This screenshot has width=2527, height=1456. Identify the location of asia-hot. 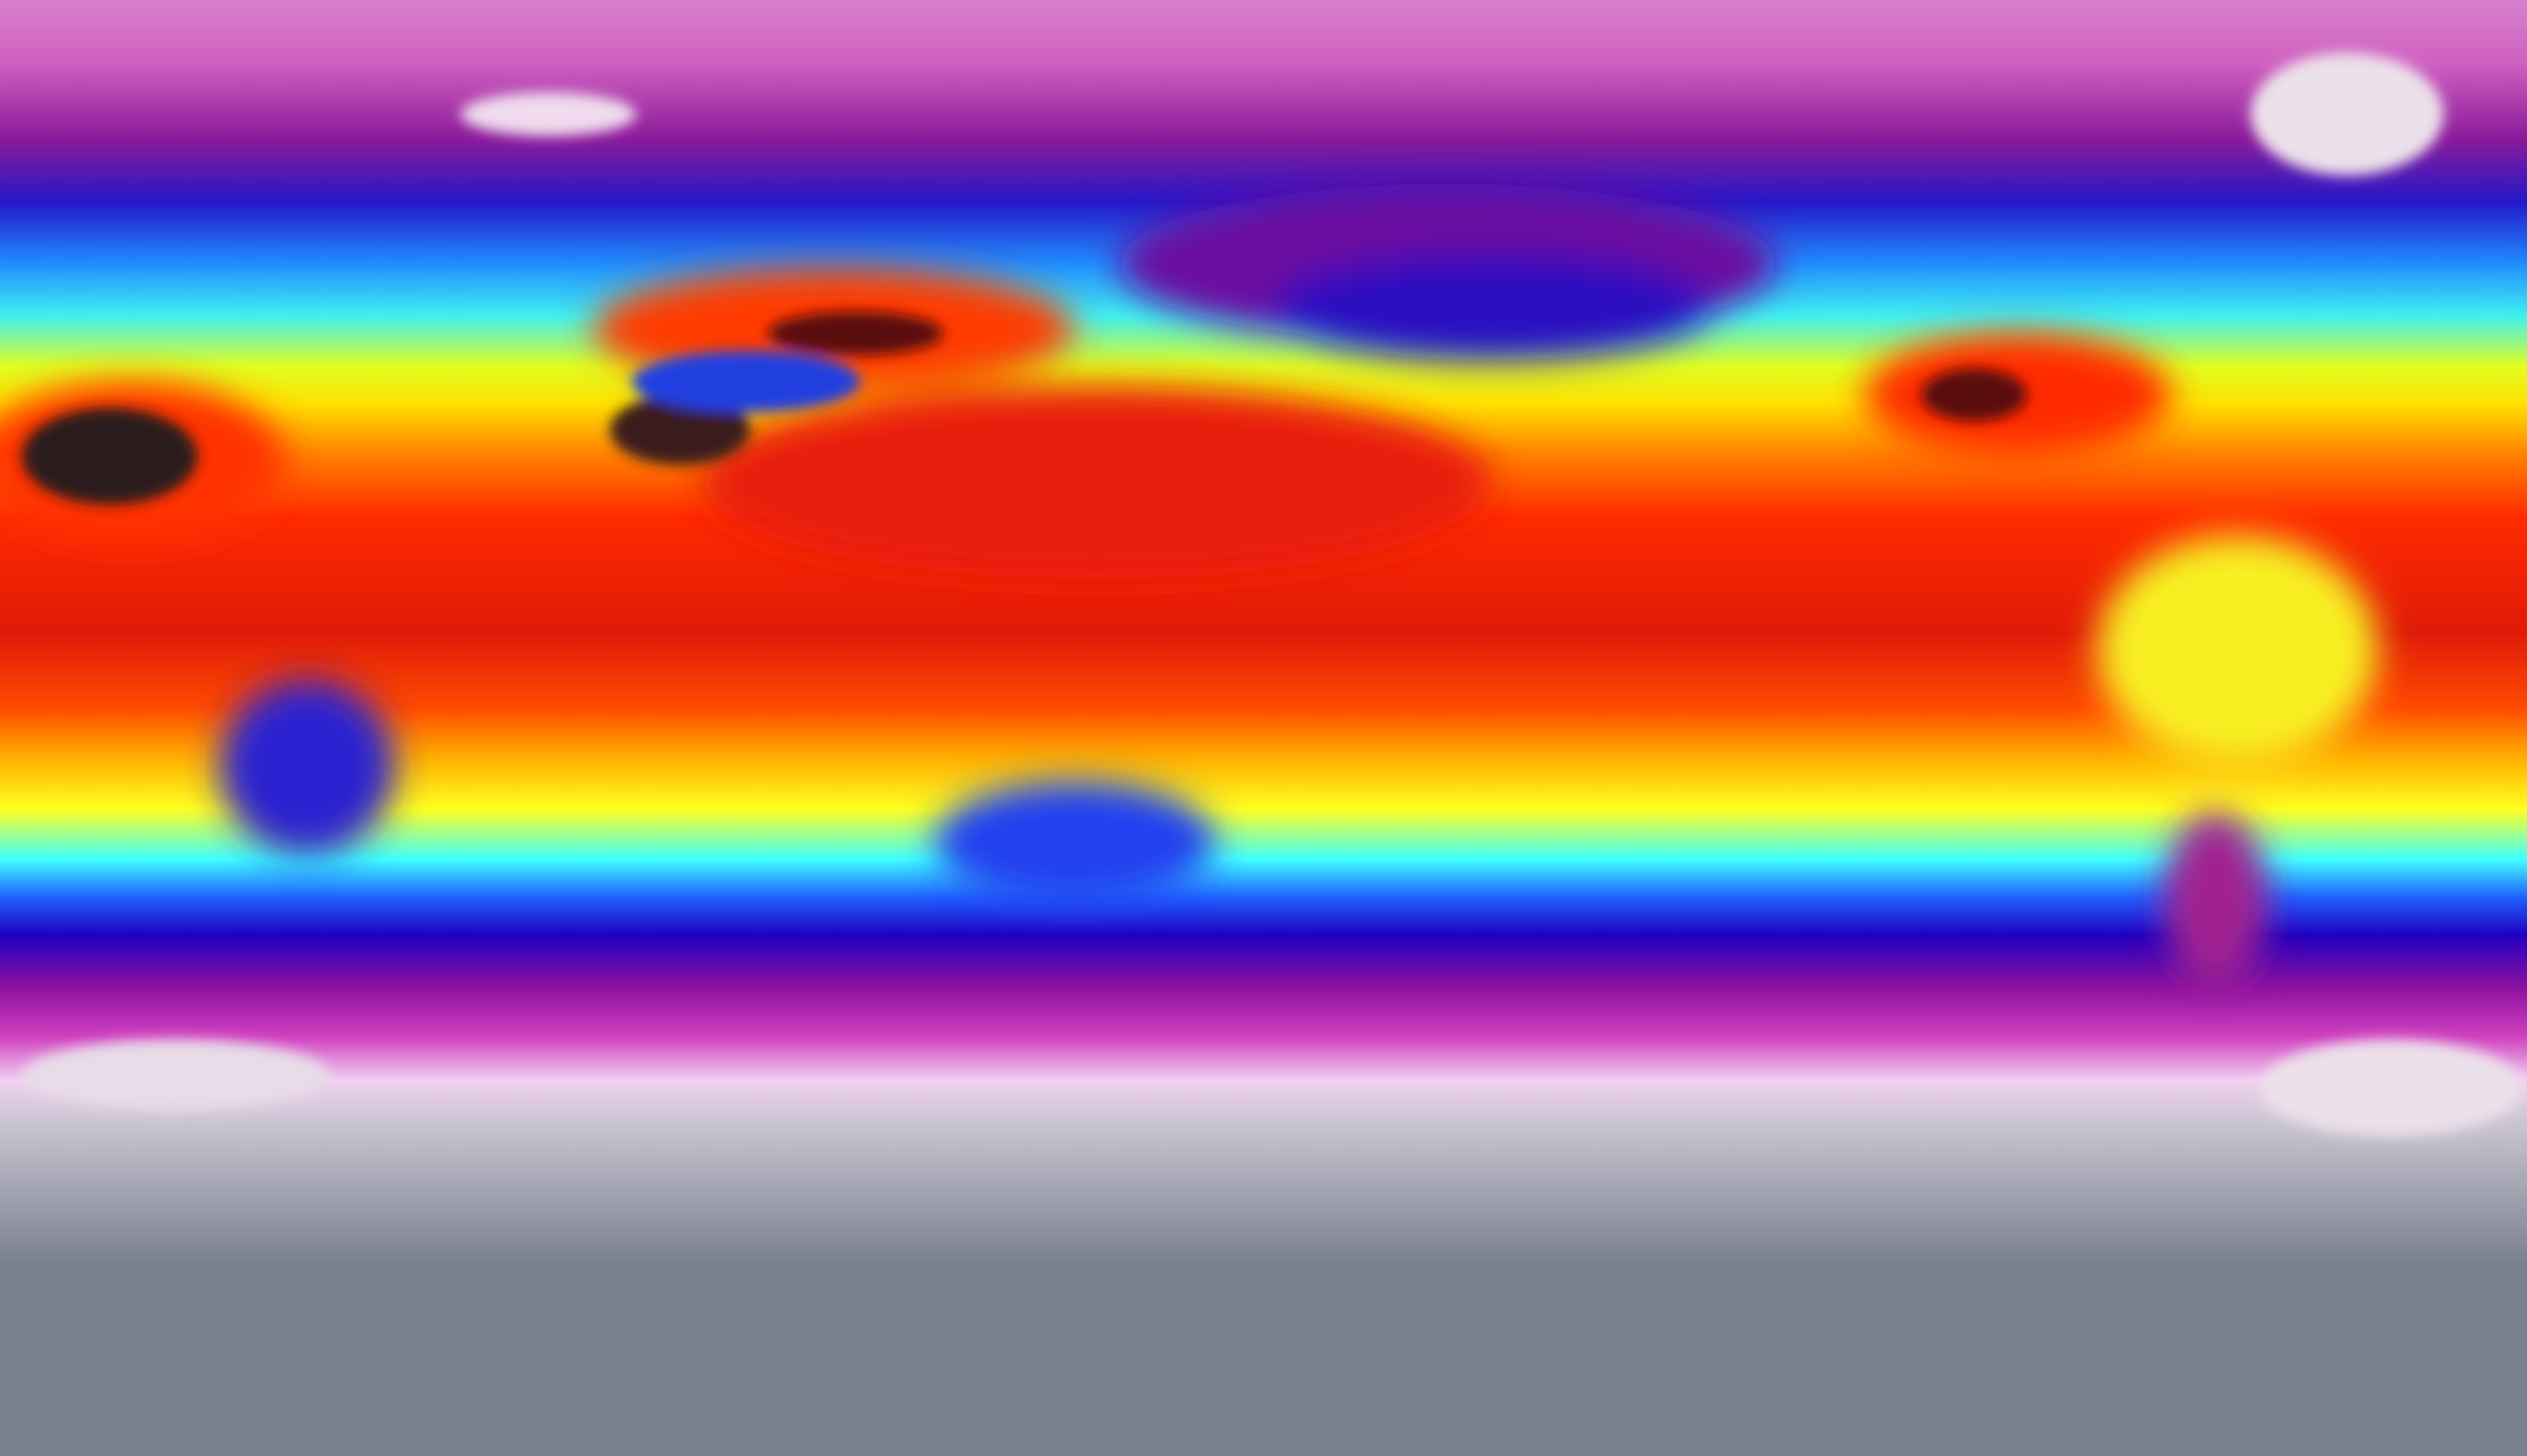
(856, 333).